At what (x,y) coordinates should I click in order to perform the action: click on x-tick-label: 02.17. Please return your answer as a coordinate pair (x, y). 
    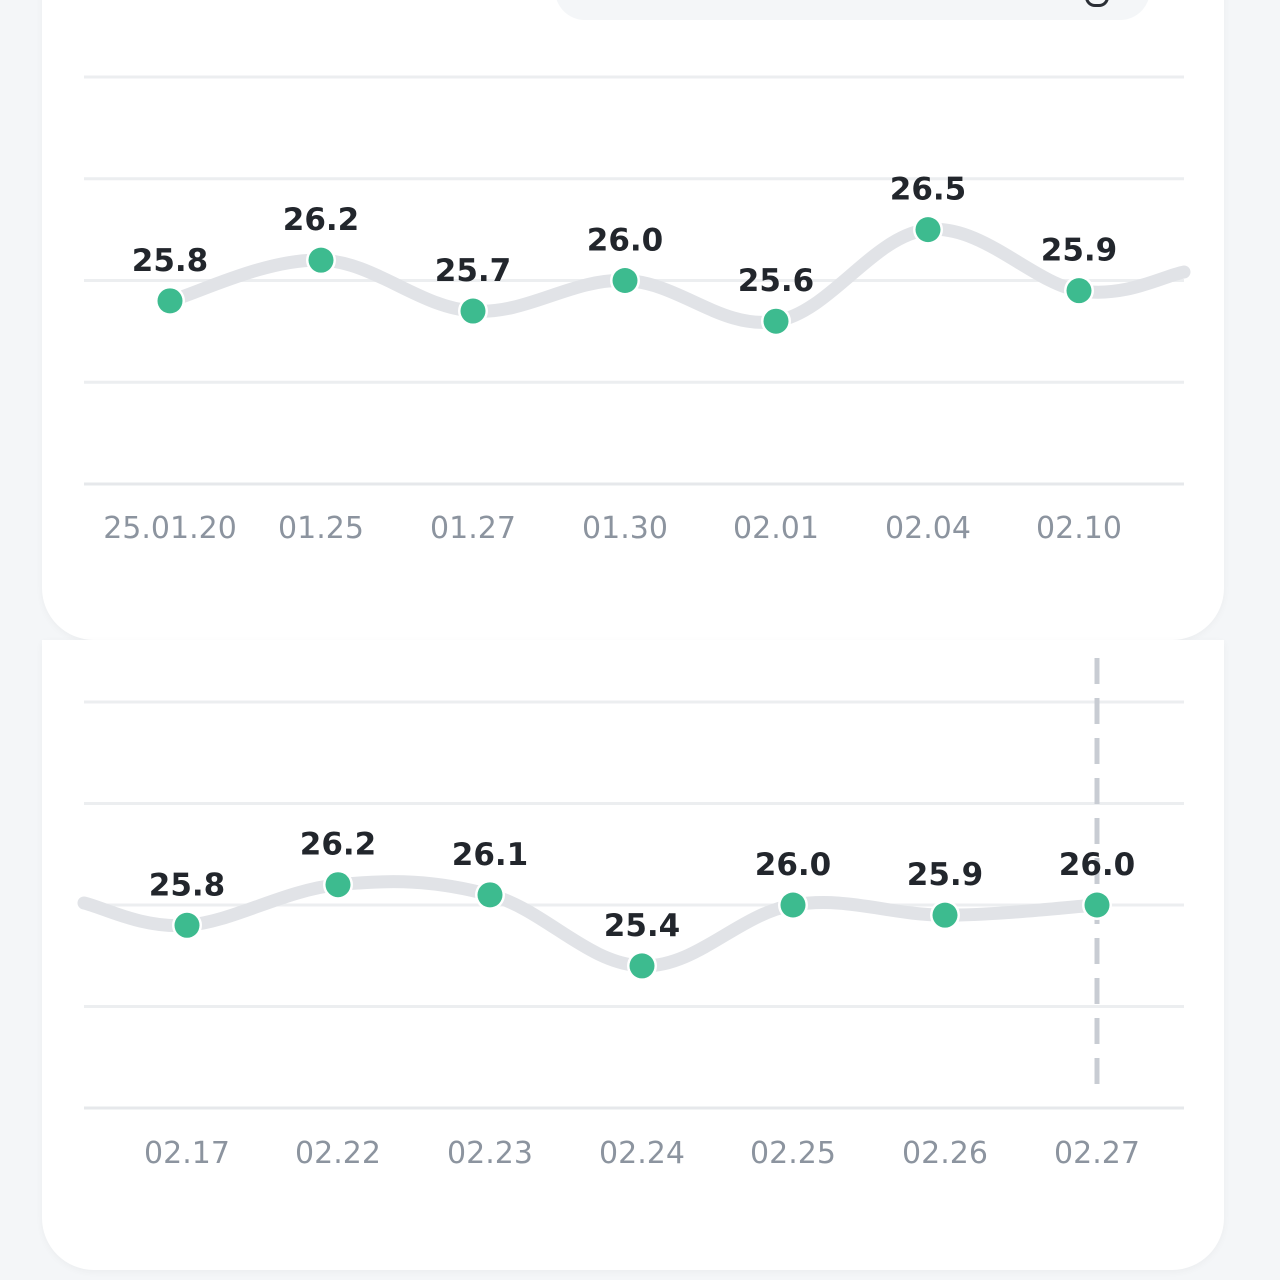
    Looking at the image, I should click on (187, 1153).